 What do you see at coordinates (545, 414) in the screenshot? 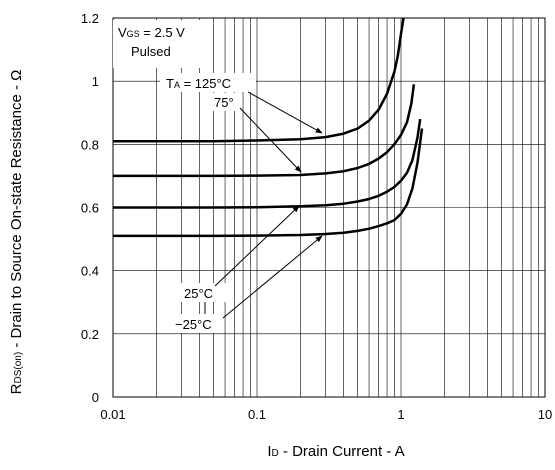
I see `x-tick-label: 10` at bounding box center [545, 414].